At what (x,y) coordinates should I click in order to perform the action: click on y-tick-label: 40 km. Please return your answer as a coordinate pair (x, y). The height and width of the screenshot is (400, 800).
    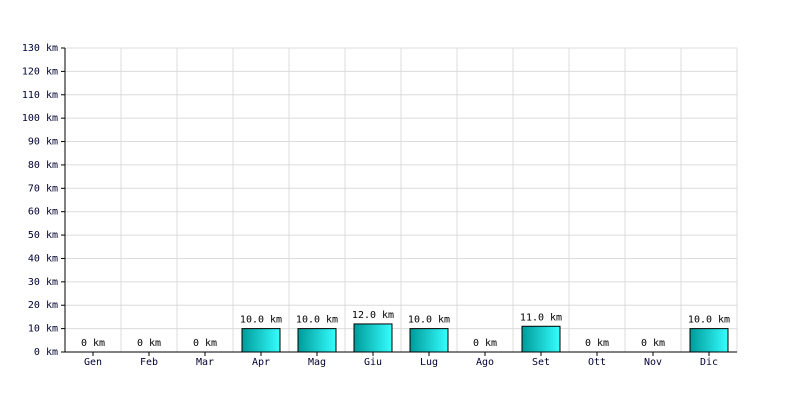
    Looking at the image, I should click on (43, 258).